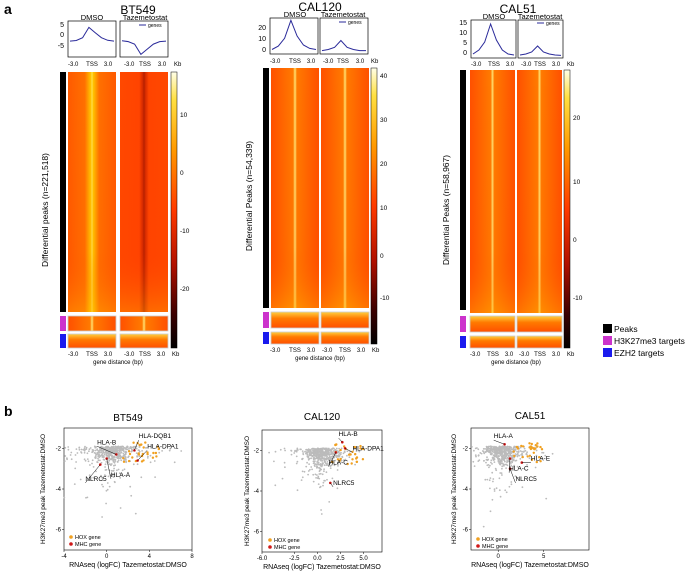 This screenshot has height=576, width=685. Describe the element at coordinates (348, 434) in the screenshot. I see `gene-label: HLA-B` at that location.